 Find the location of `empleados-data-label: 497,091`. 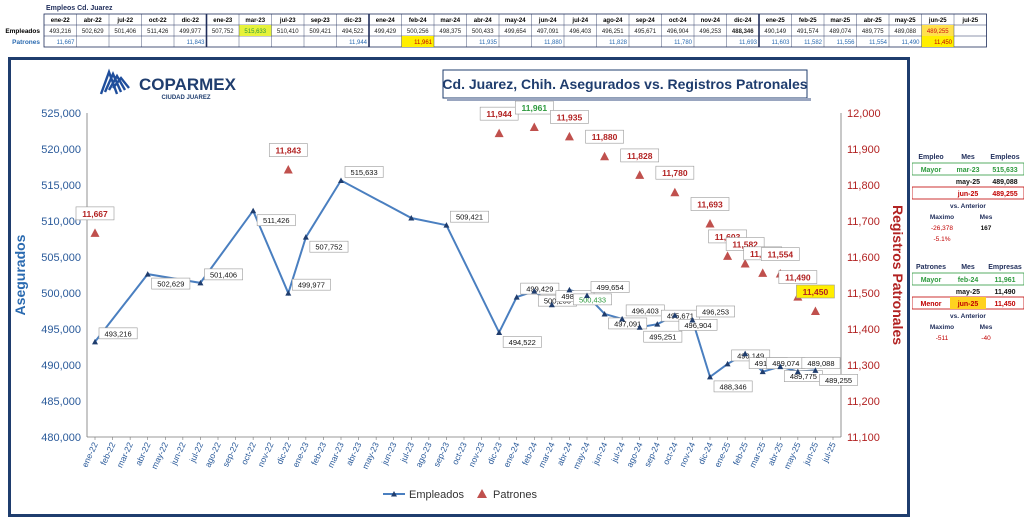

empleados-data-label: 497,091 is located at coordinates (627, 323).